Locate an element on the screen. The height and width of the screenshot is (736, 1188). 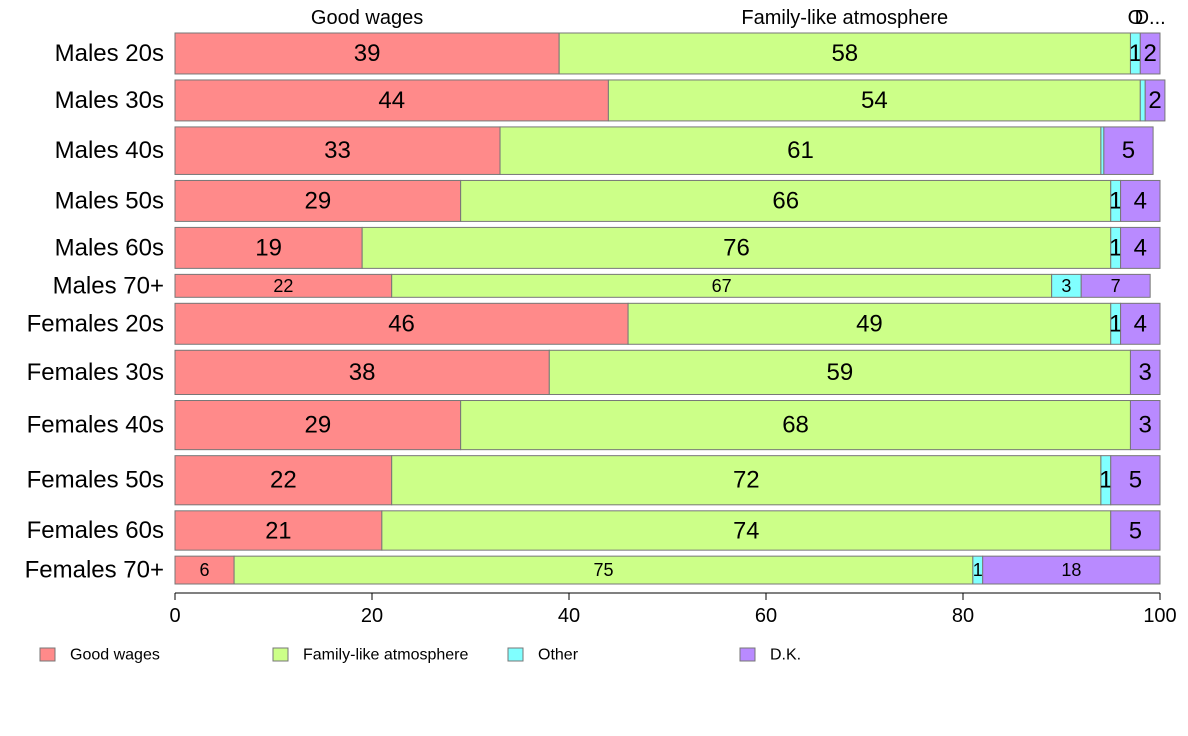
data-label: 66 is located at coordinates (785, 200).